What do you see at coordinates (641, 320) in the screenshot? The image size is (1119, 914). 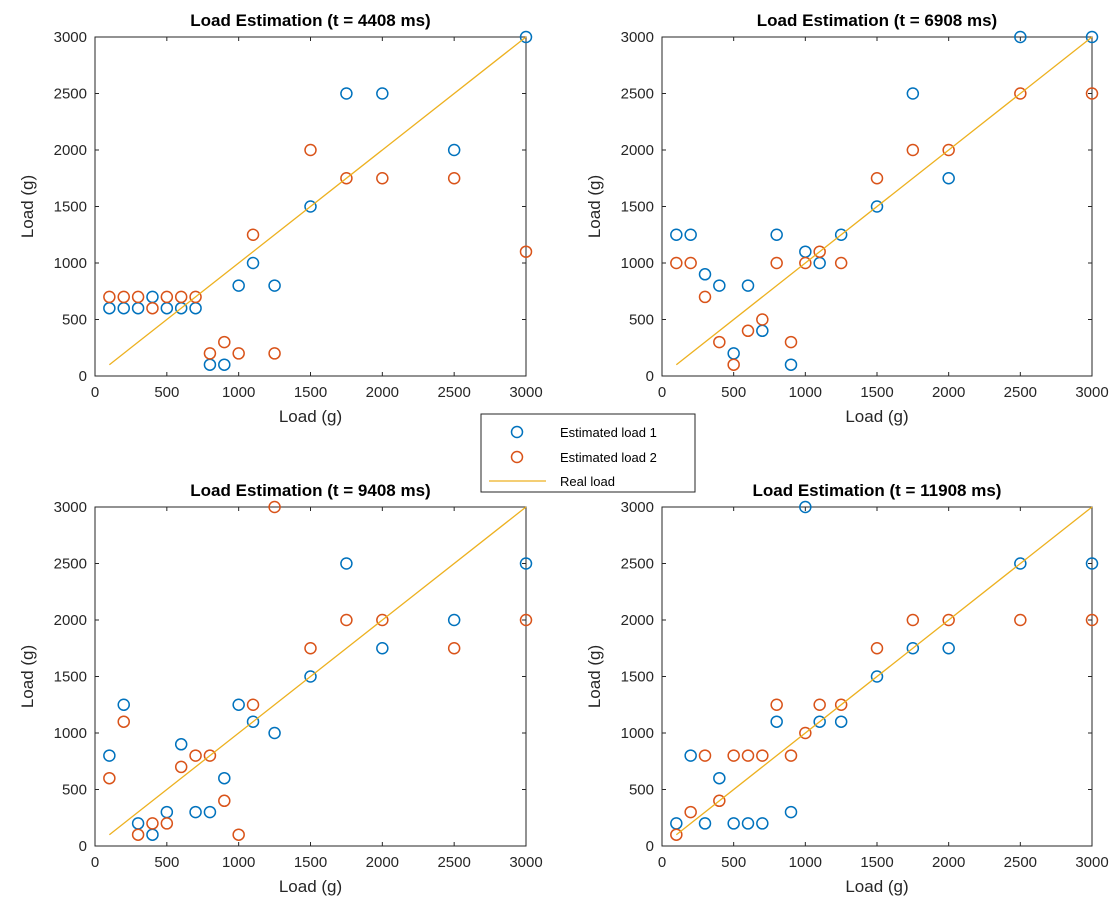 I see `y-tick-label: 500` at bounding box center [641, 320].